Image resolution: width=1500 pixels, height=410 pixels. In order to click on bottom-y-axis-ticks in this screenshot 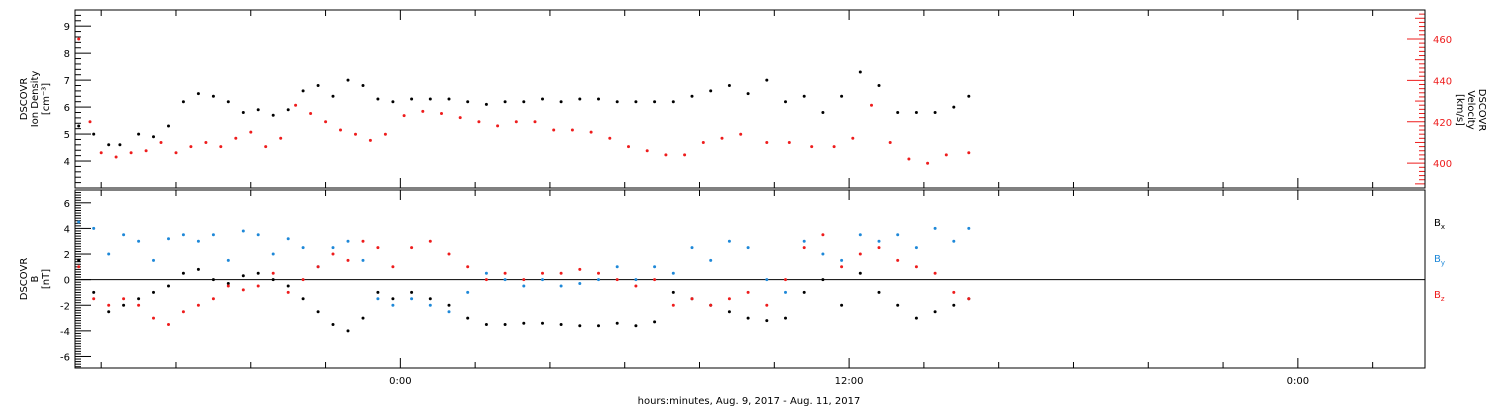, I will do `click(83, 278)`.